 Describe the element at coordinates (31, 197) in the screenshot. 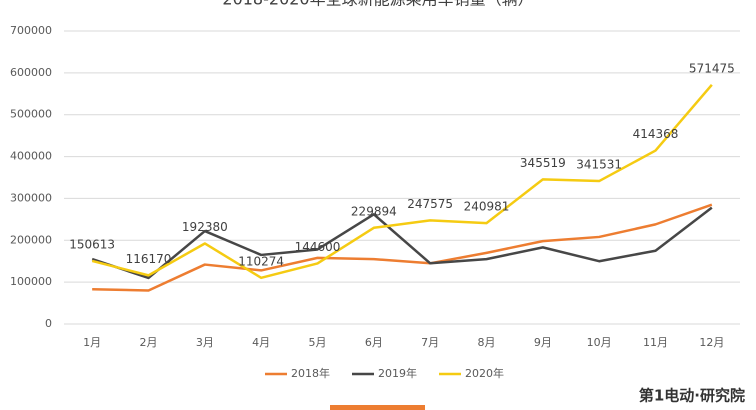

I see `y-tick-label: 300000` at that location.